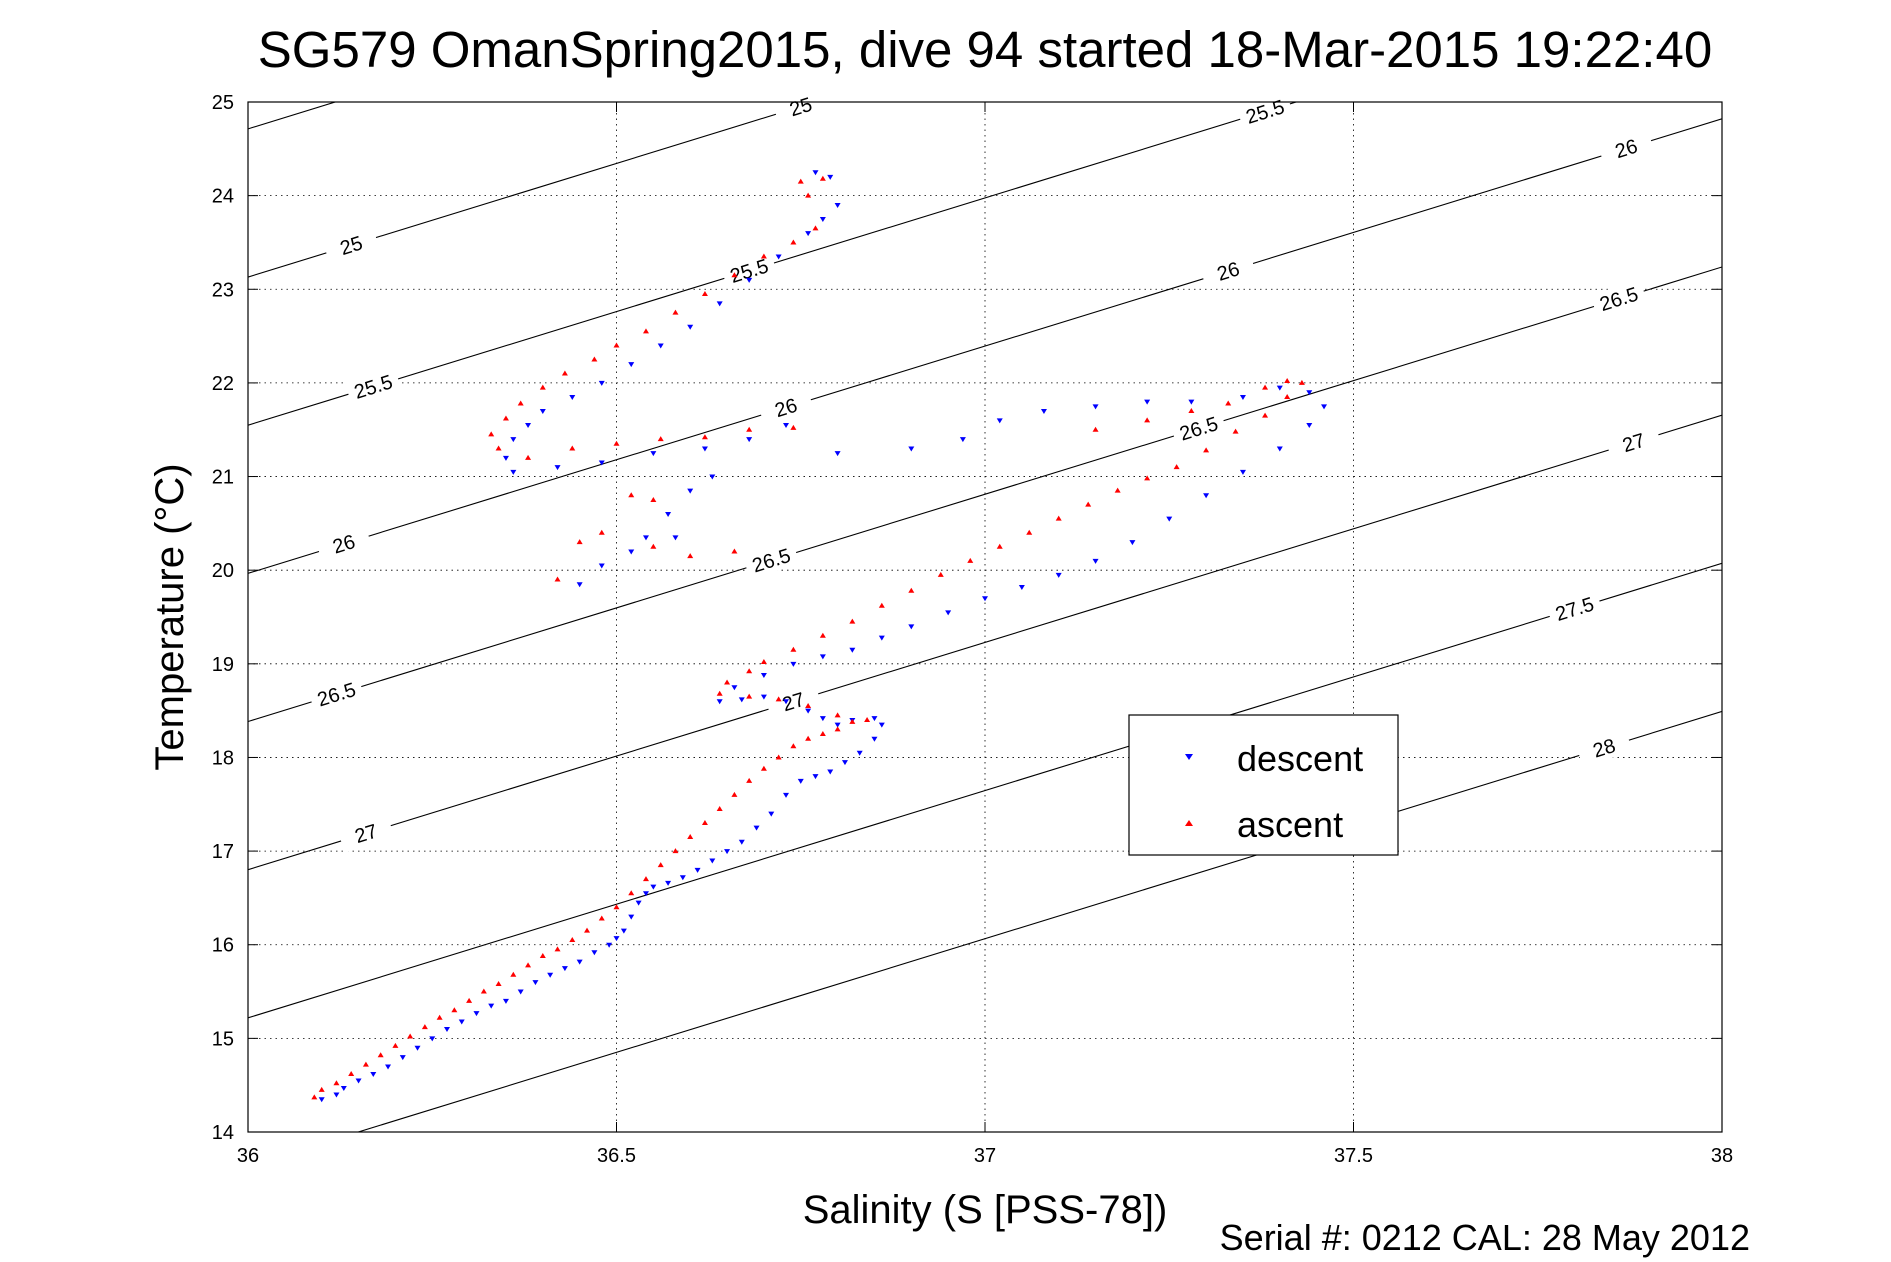 The image size is (1891, 1262). I want to click on y-tick-label: 24, so click(223, 197).